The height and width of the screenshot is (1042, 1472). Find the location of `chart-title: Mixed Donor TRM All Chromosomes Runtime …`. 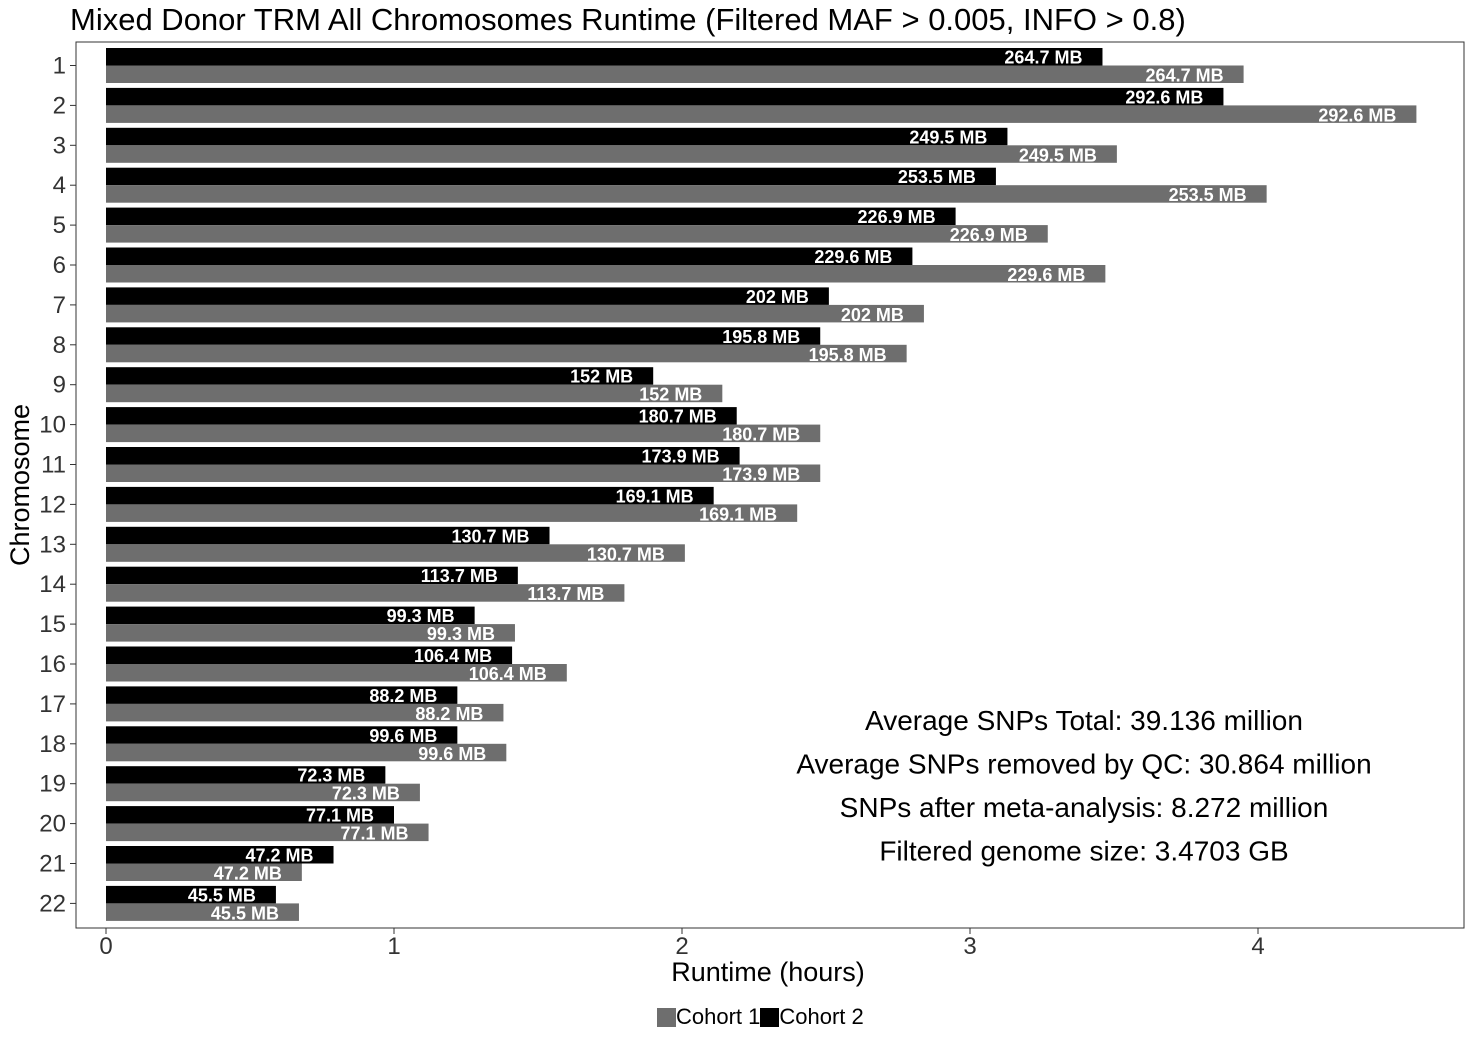

chart-title: Mixed Donor TRM All Chromosomes Runtime … is located at coordinates (628, 19).